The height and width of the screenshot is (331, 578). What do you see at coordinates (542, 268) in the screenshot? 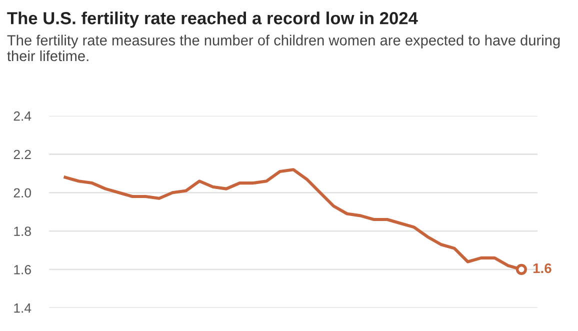
I see `data-label: 1.6` at bounding box center [542, 268].